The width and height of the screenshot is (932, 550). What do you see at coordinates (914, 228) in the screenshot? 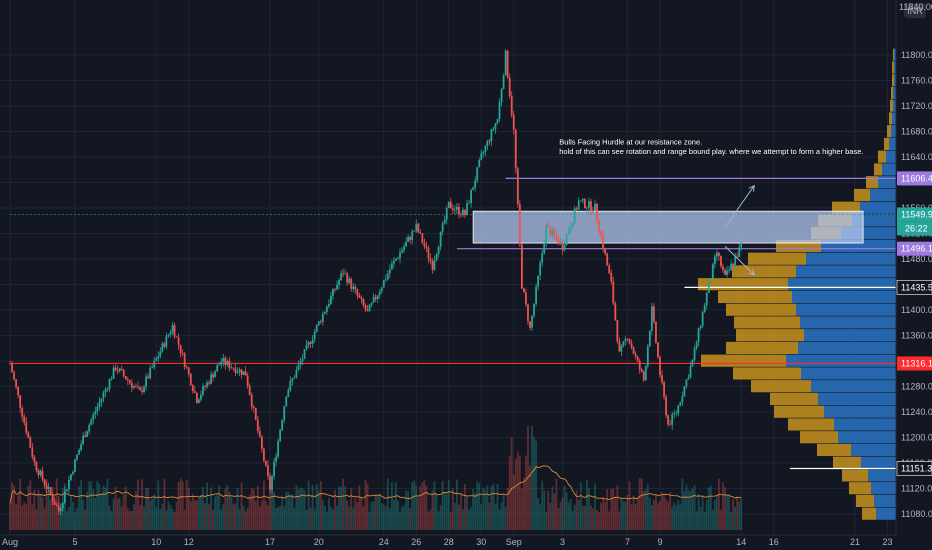
I see `countdown-box` at bounding box center [914, 228].